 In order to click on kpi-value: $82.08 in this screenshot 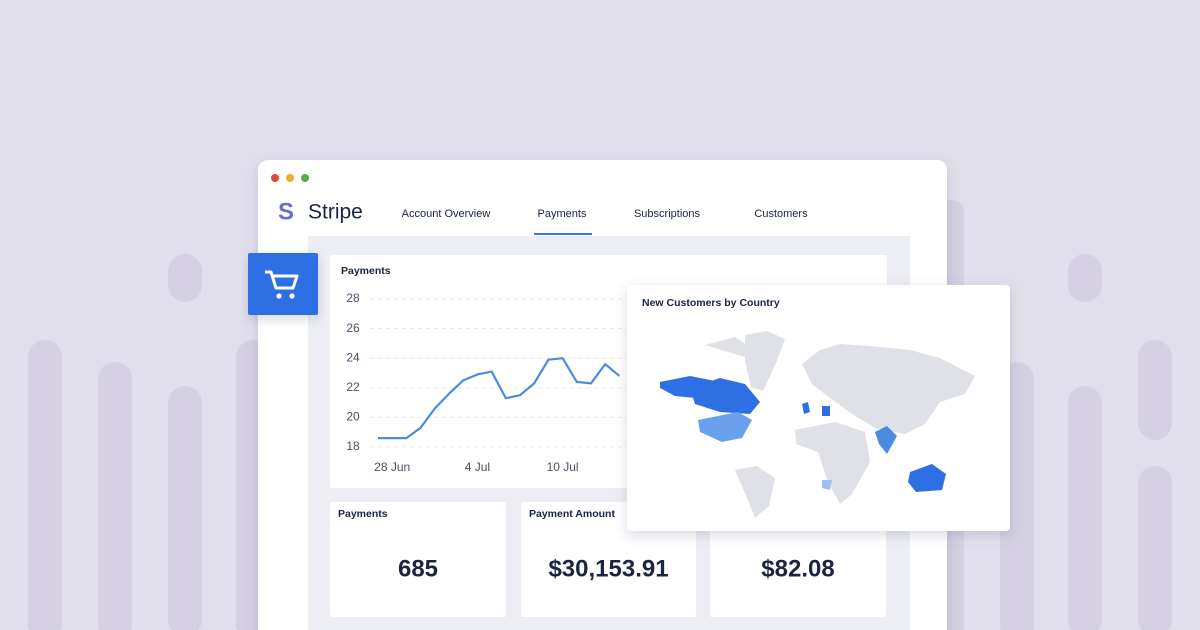, I will do `click(797, 568)`.